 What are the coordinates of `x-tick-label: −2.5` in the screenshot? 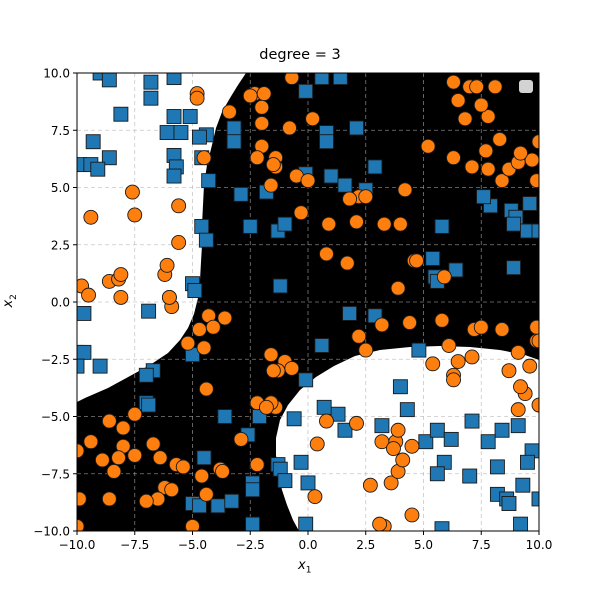 It's located at (250, 545).